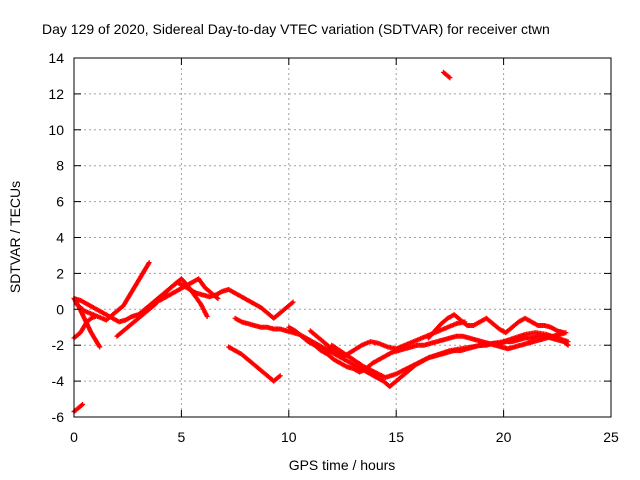 This screenshot has width=640, height=480. Describe the element at coordinates (58, 417) in the screenshot. I see `y-tick-label: -6` at that location.